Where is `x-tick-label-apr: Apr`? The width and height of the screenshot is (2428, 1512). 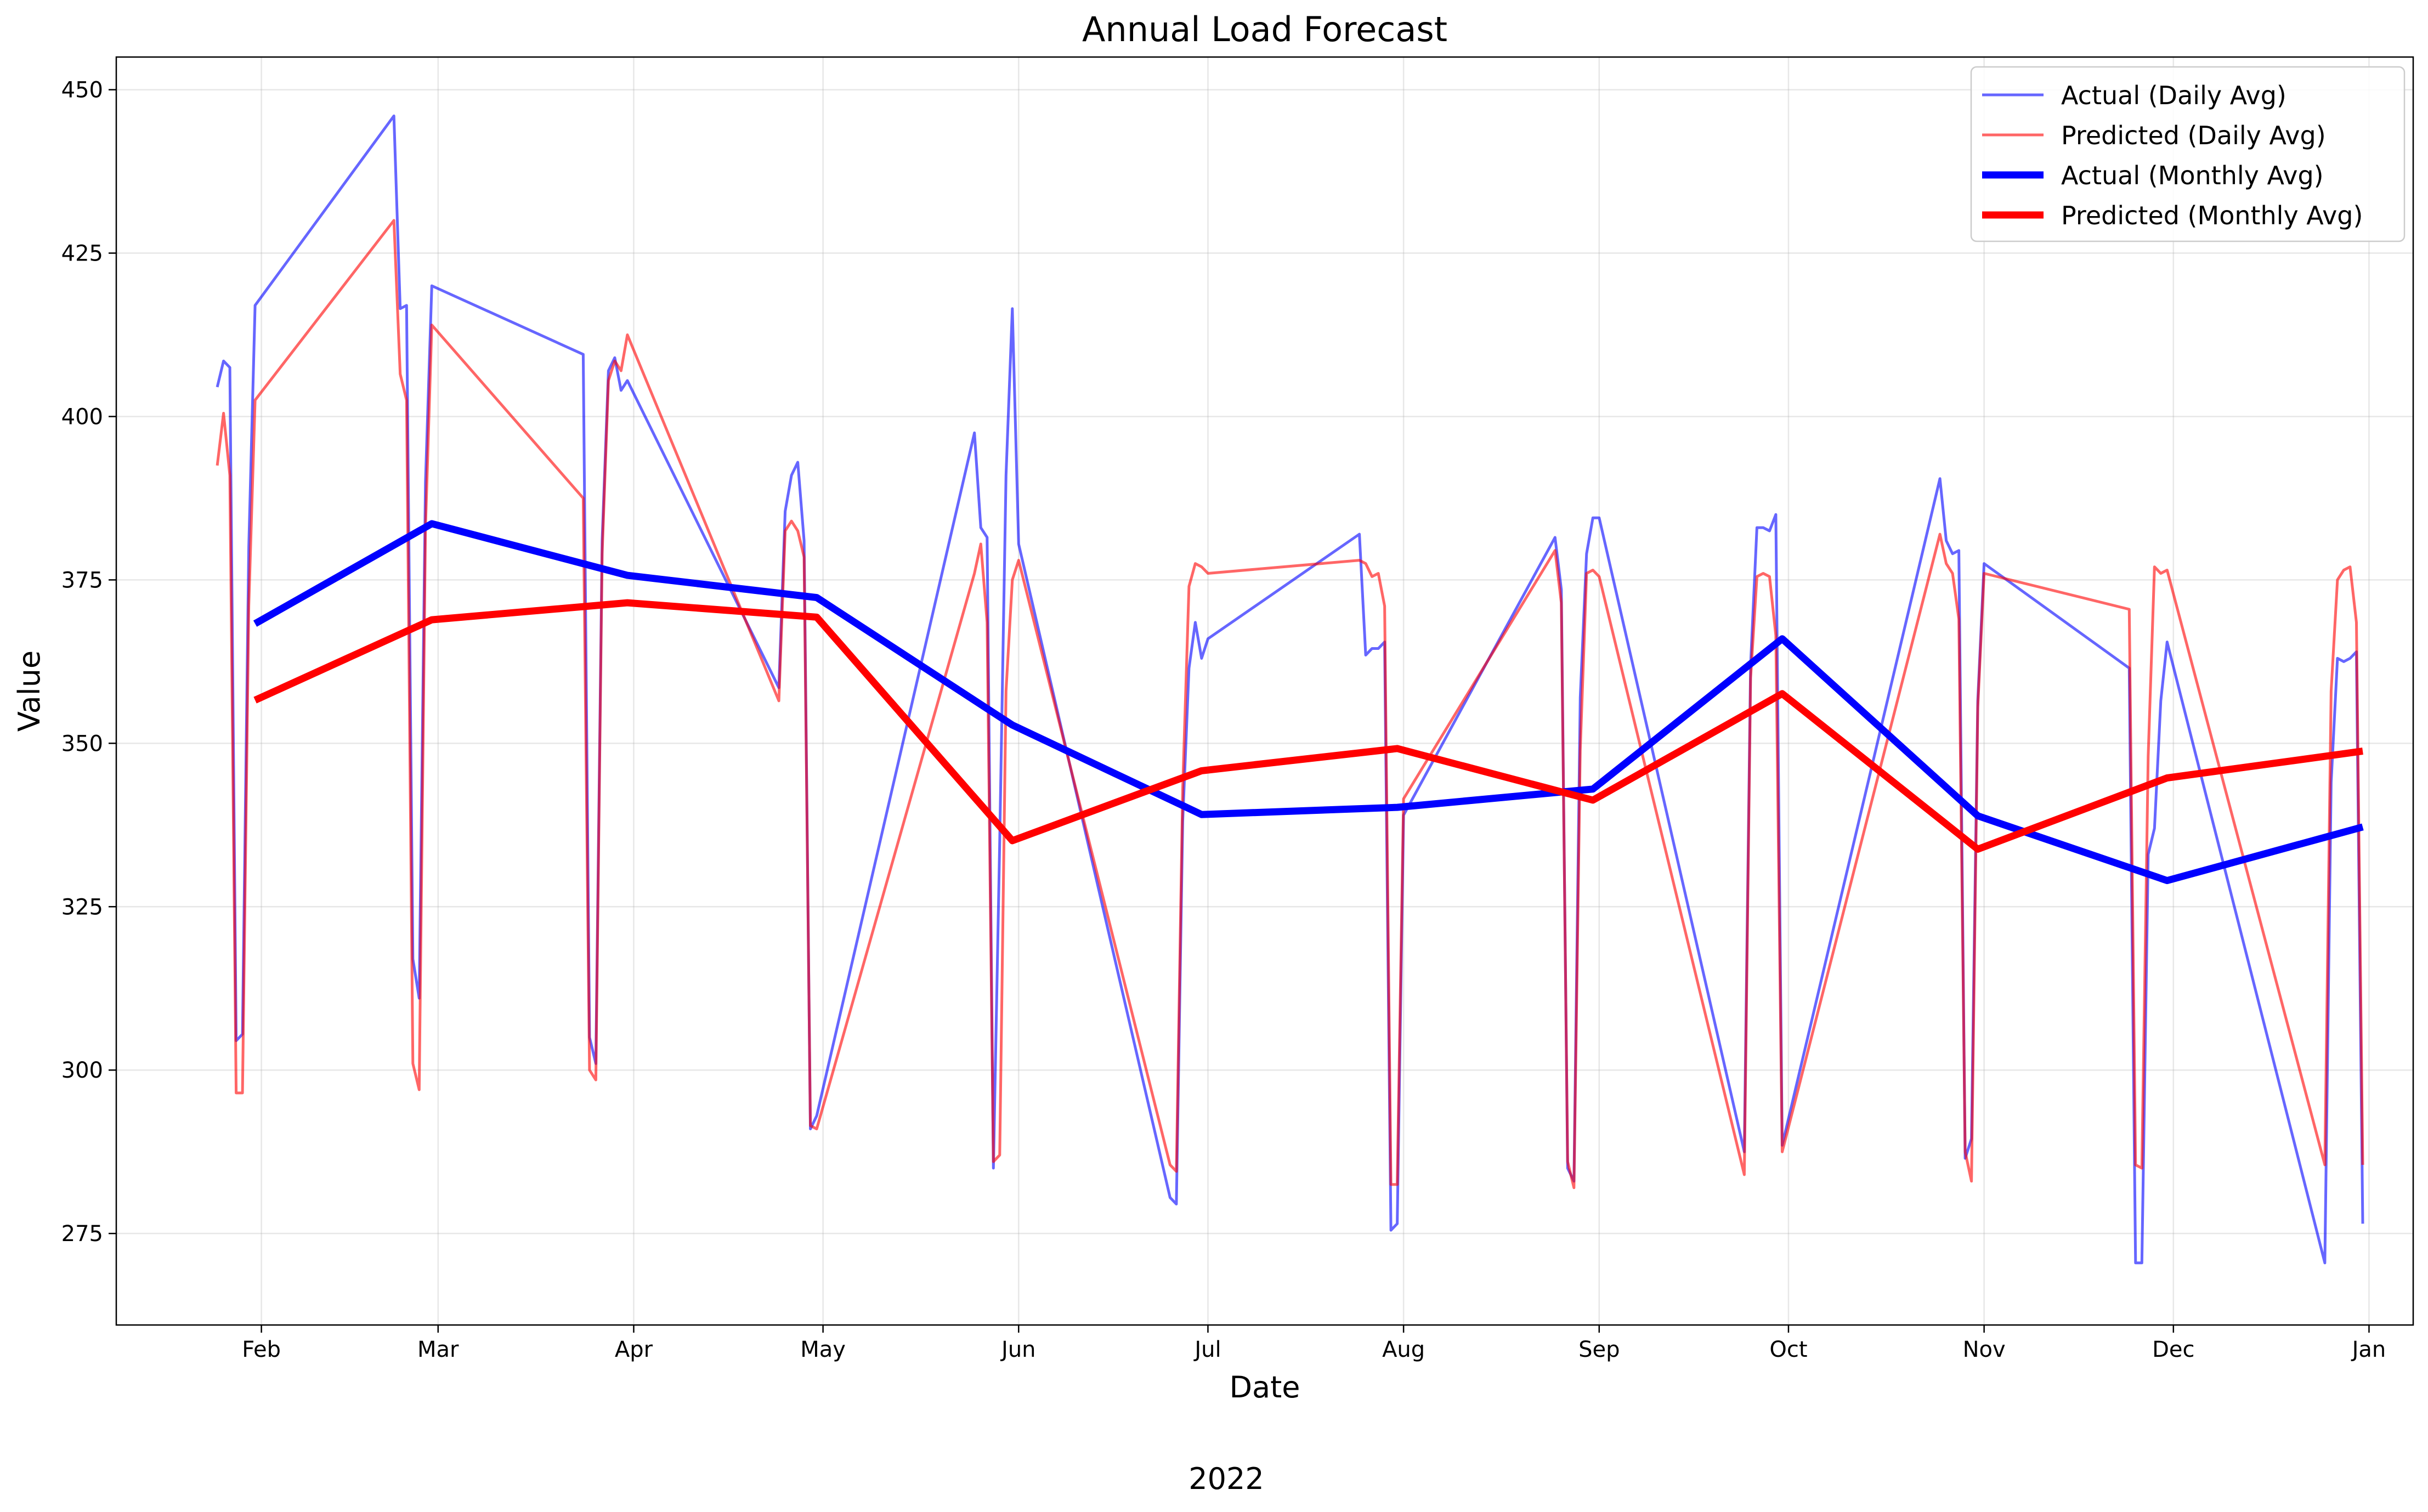
x-tick-label-apr: Apr is located at coordinates (634, 1349).